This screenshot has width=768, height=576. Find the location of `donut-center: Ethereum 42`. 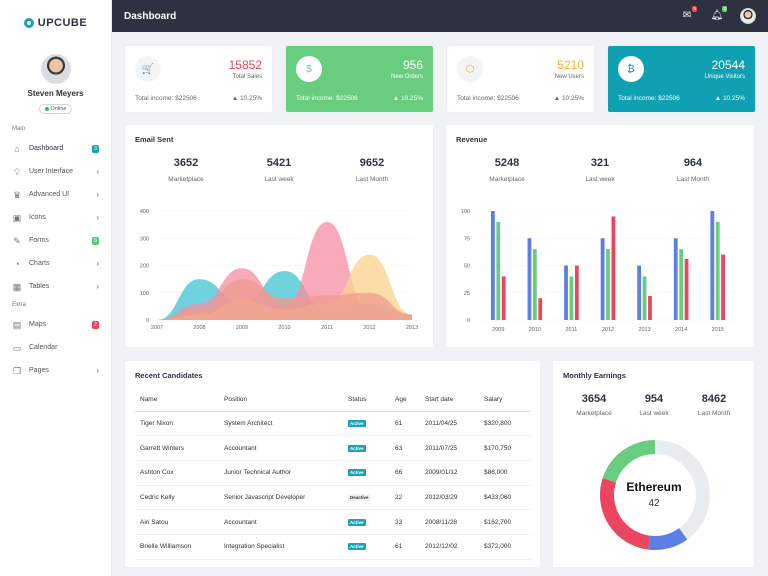

donut-center: Ethereum 42 is located at coordinates (654, 494).